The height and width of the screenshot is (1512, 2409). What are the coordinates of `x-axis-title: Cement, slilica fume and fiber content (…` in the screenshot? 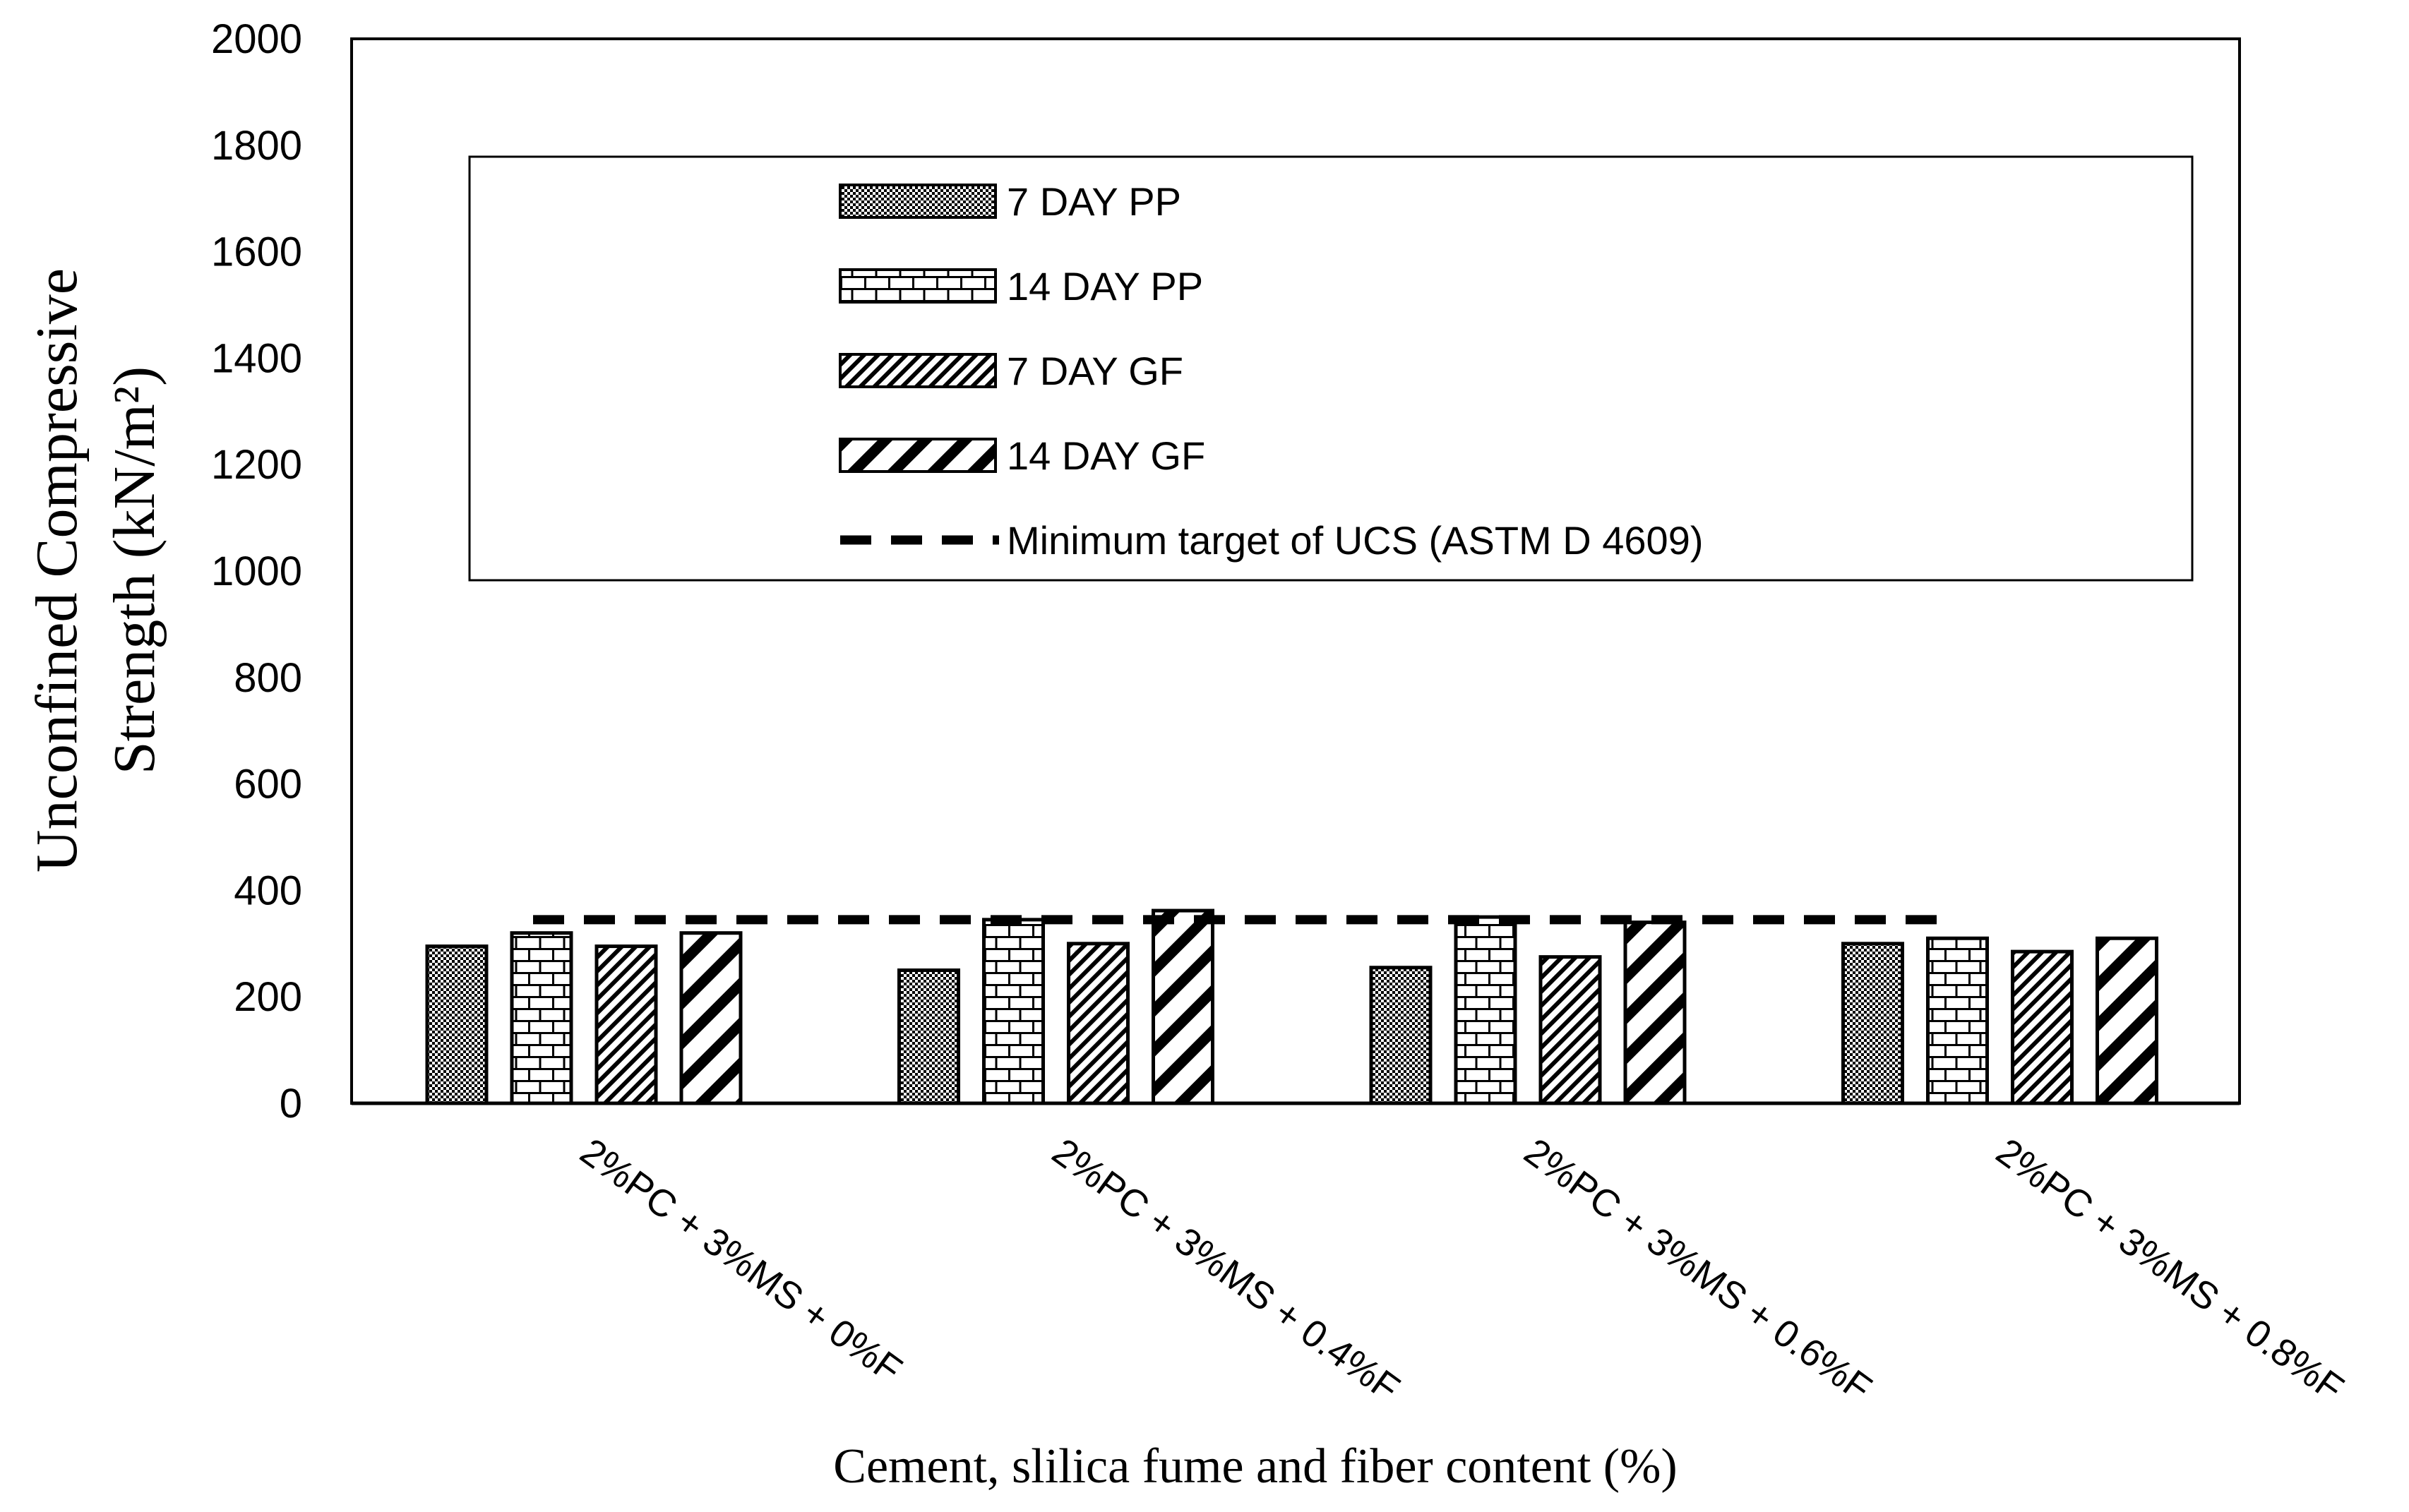 It's located at (1255, 1467).